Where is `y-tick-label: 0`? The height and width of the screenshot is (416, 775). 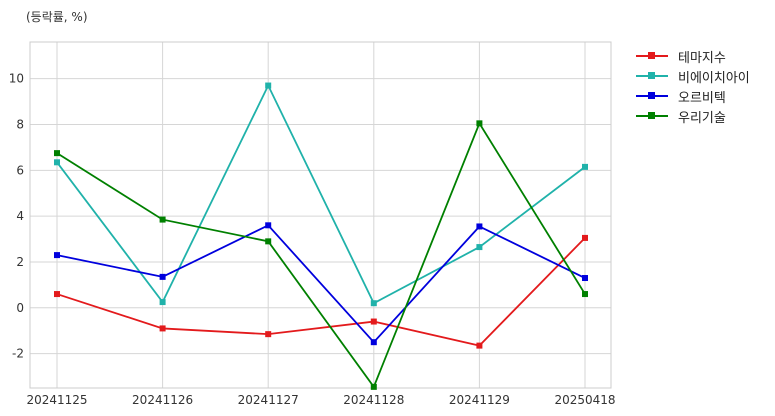
y-tick-label: 0 is located at coordinates (20, 308).